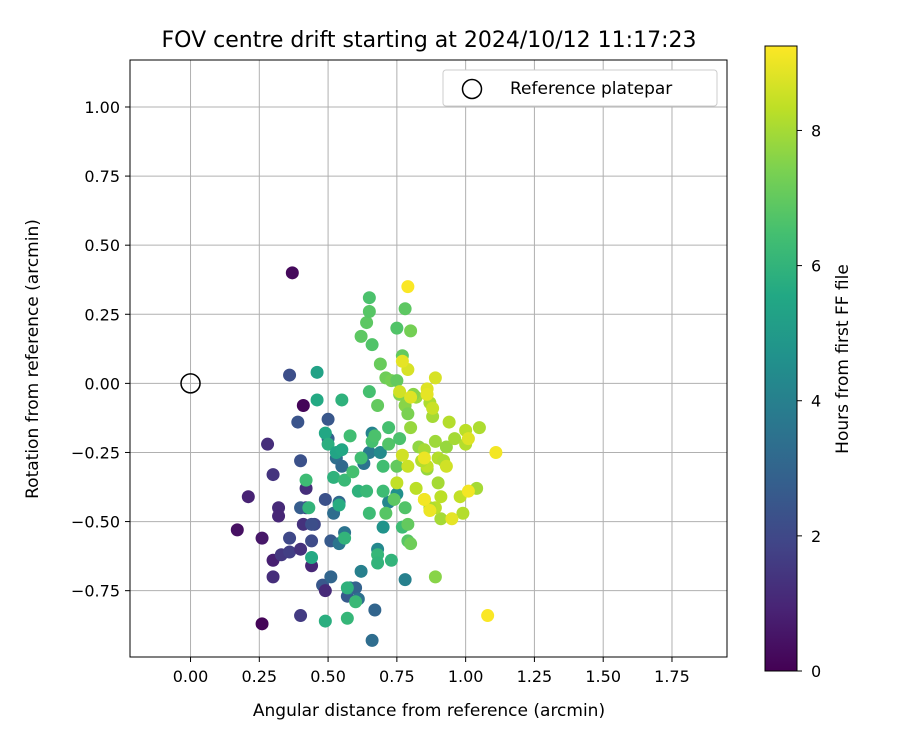 This screenshot has width=900, height=750. Describe the element at coordinates (843, 359) in the screenshot. I see `colorbar-label: Hours from first FF file` at that location.